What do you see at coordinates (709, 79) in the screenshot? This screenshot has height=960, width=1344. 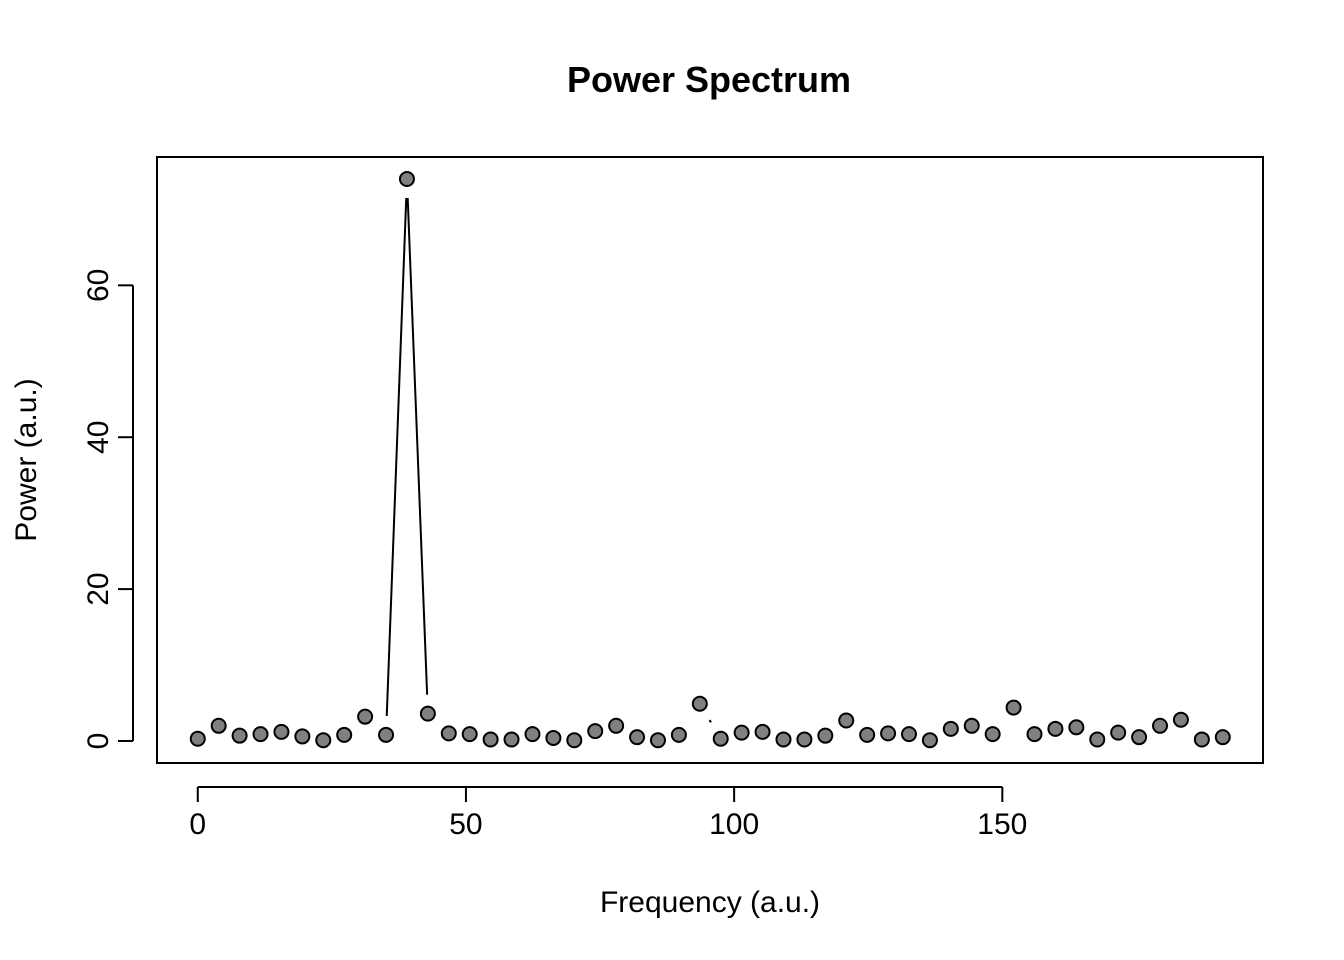 I see `chart-title: Power Spectrum` at bounding box center [709, 79].